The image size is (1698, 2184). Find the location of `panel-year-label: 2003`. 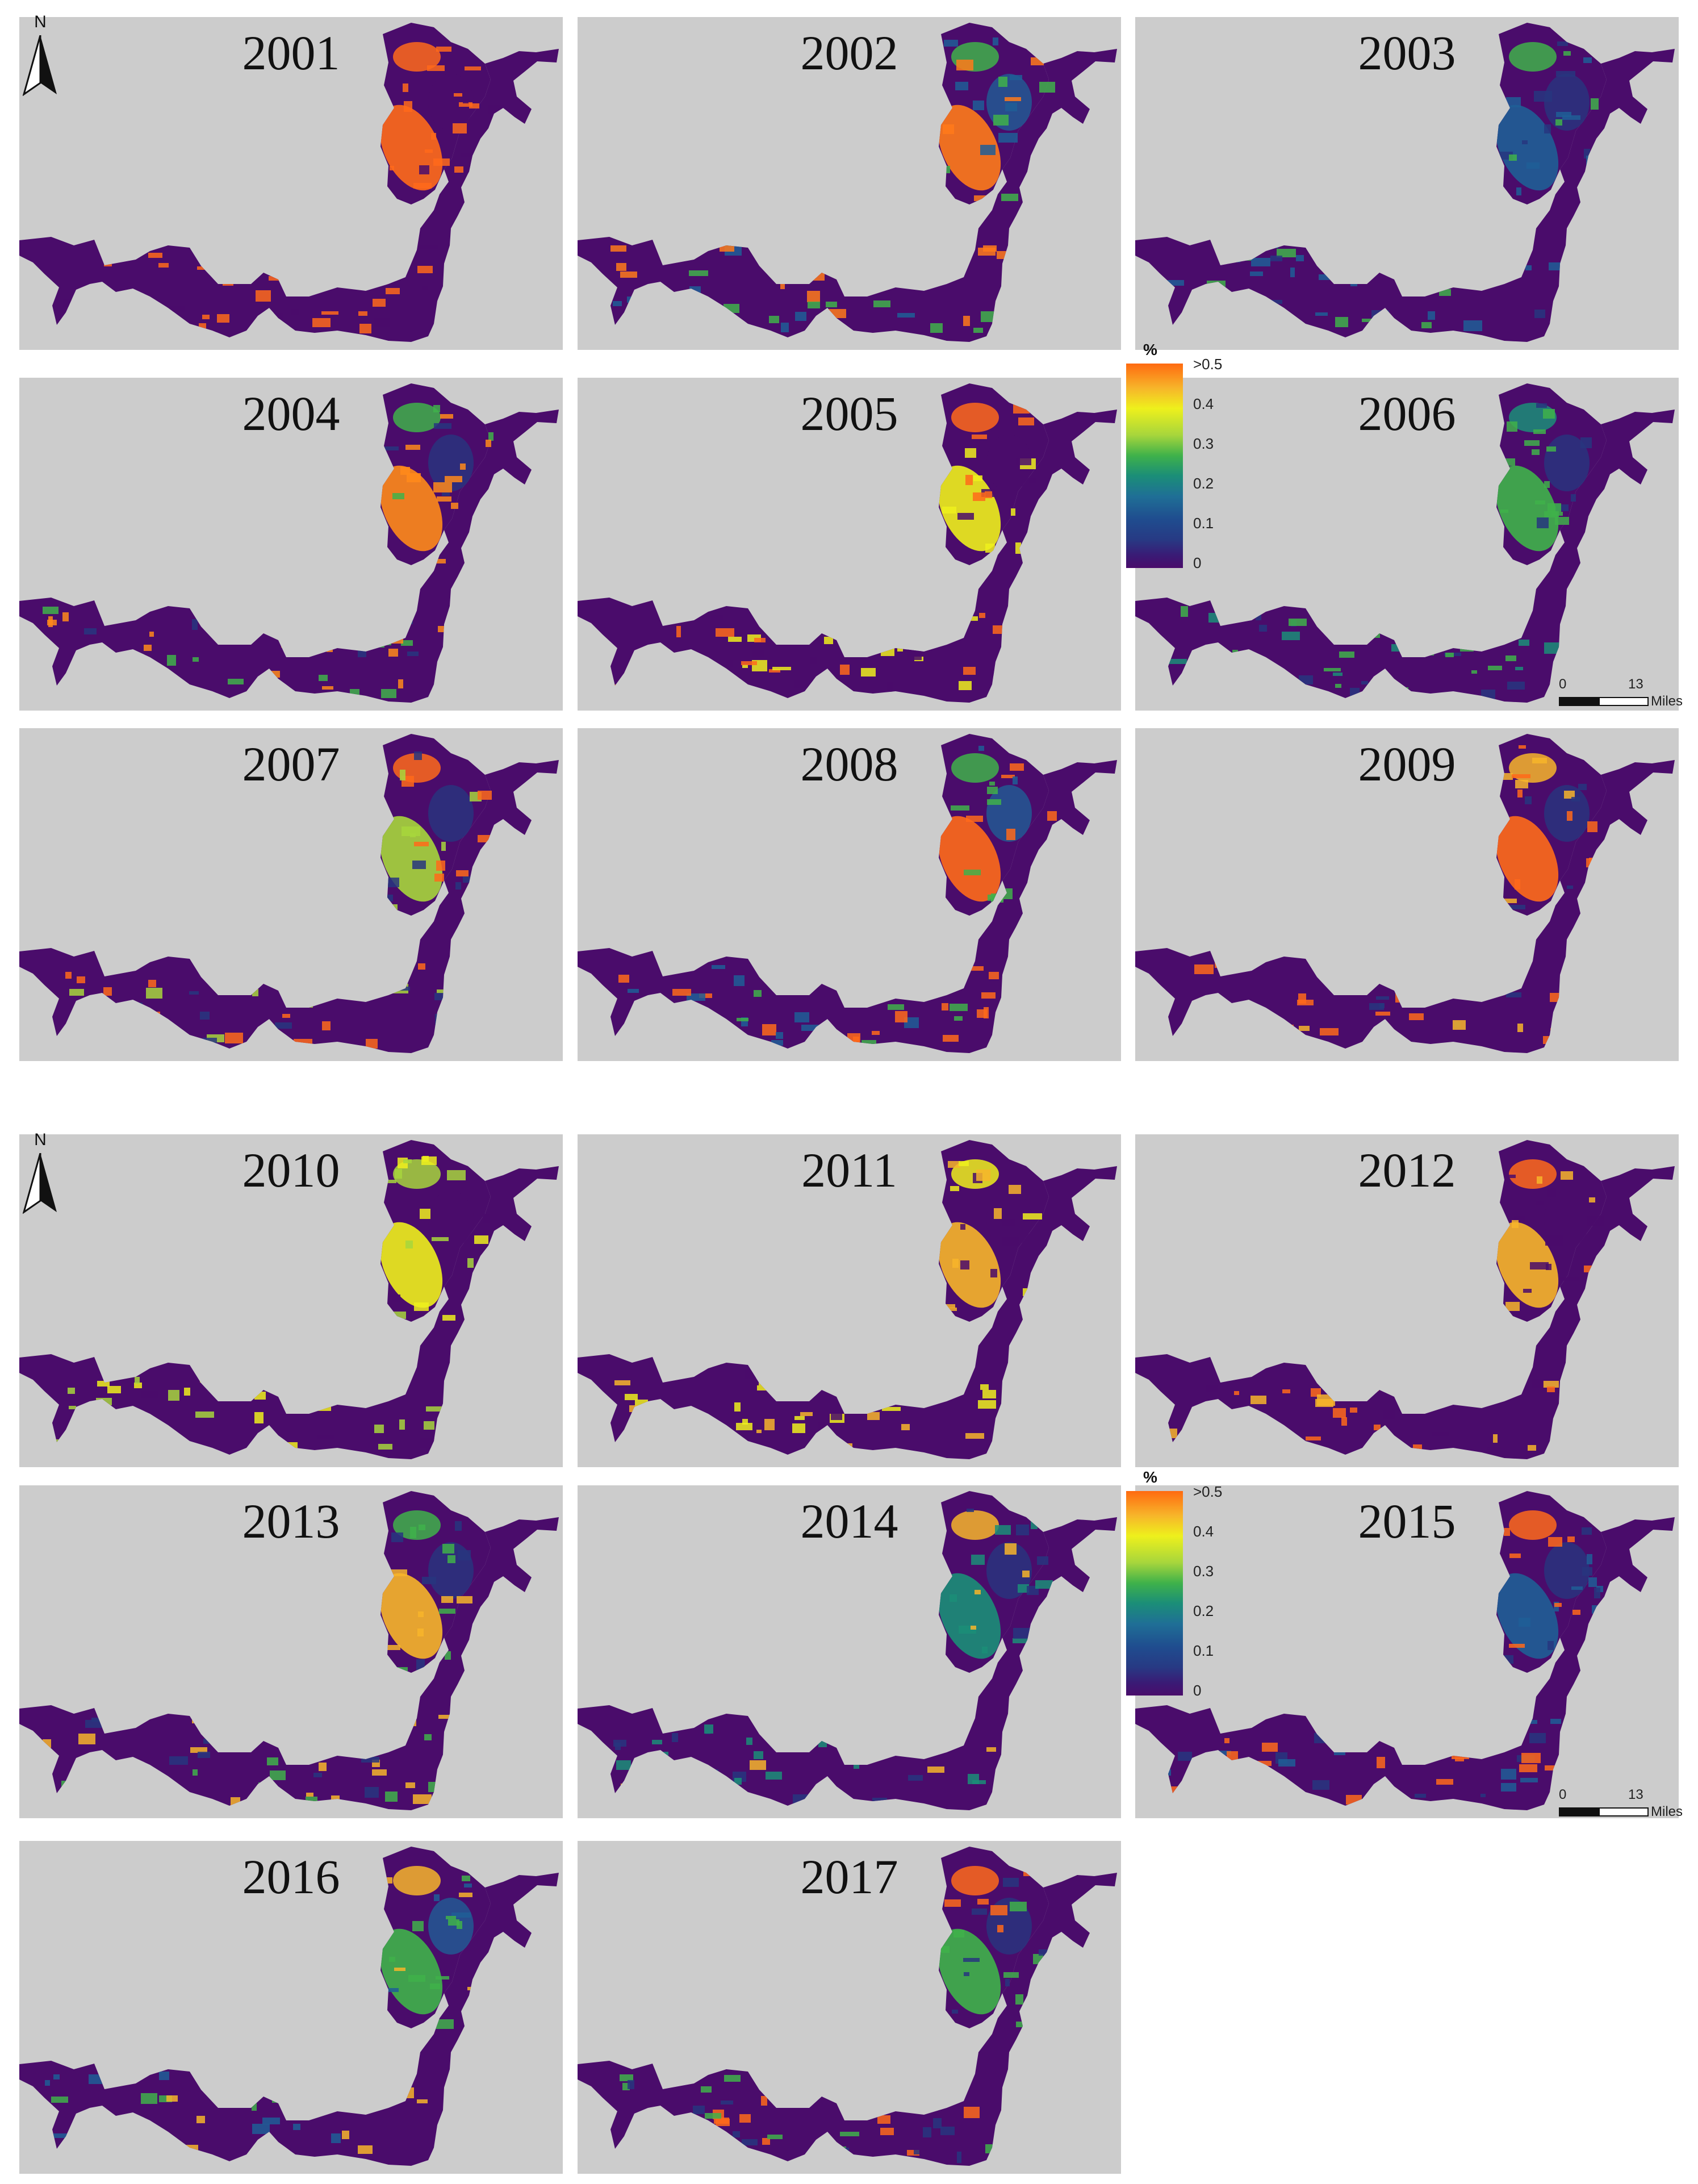

panel-year-label: 2003 is located at coordinates (1407, 53).